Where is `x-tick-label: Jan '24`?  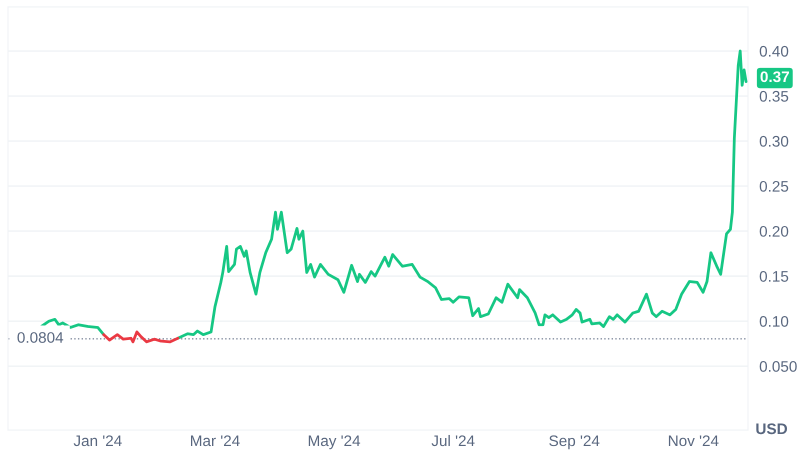
x-tick-label: Jan '24 is located at coordinates (98, 440).